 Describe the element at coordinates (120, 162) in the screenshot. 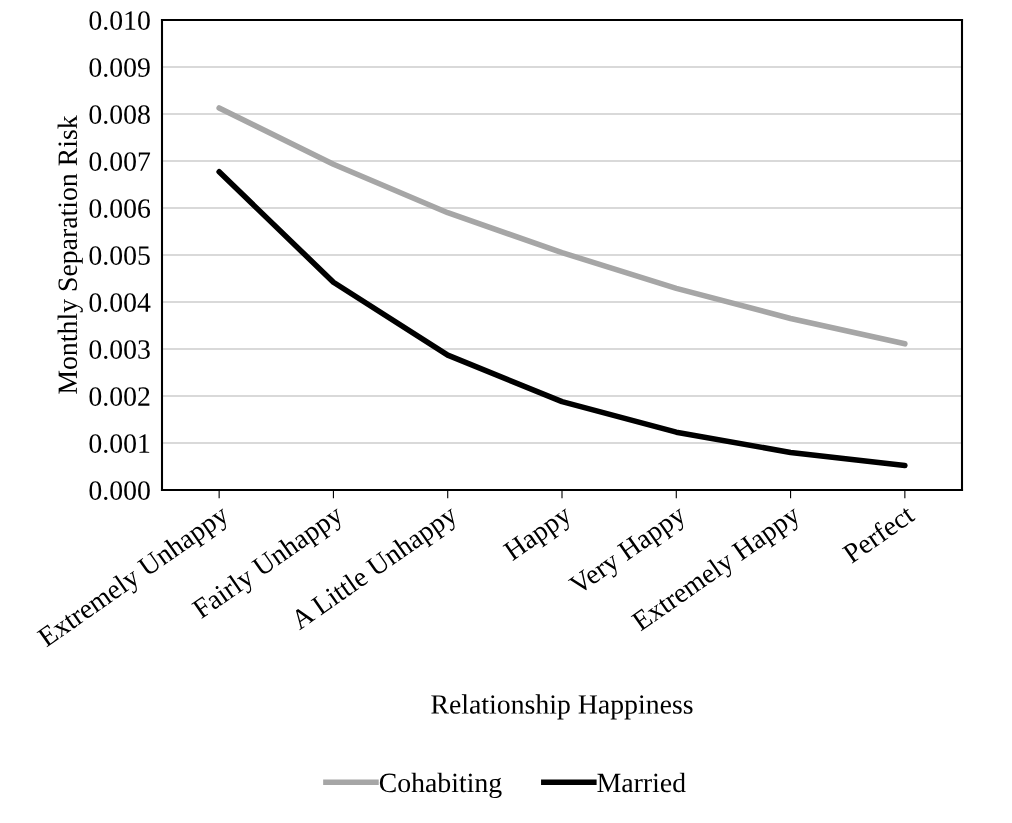

I see `y-tick-label: 0.007` at that location.